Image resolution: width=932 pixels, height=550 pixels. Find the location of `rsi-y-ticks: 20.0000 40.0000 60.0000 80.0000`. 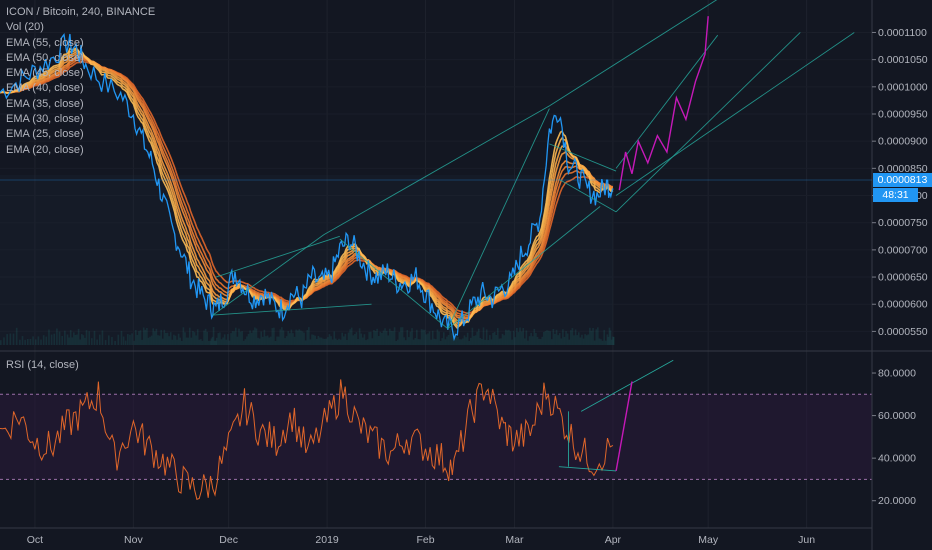

rsi-y-ticks: 20.0000 40.0000 60.0000 80.0000 is located at coordinates (894, 437).